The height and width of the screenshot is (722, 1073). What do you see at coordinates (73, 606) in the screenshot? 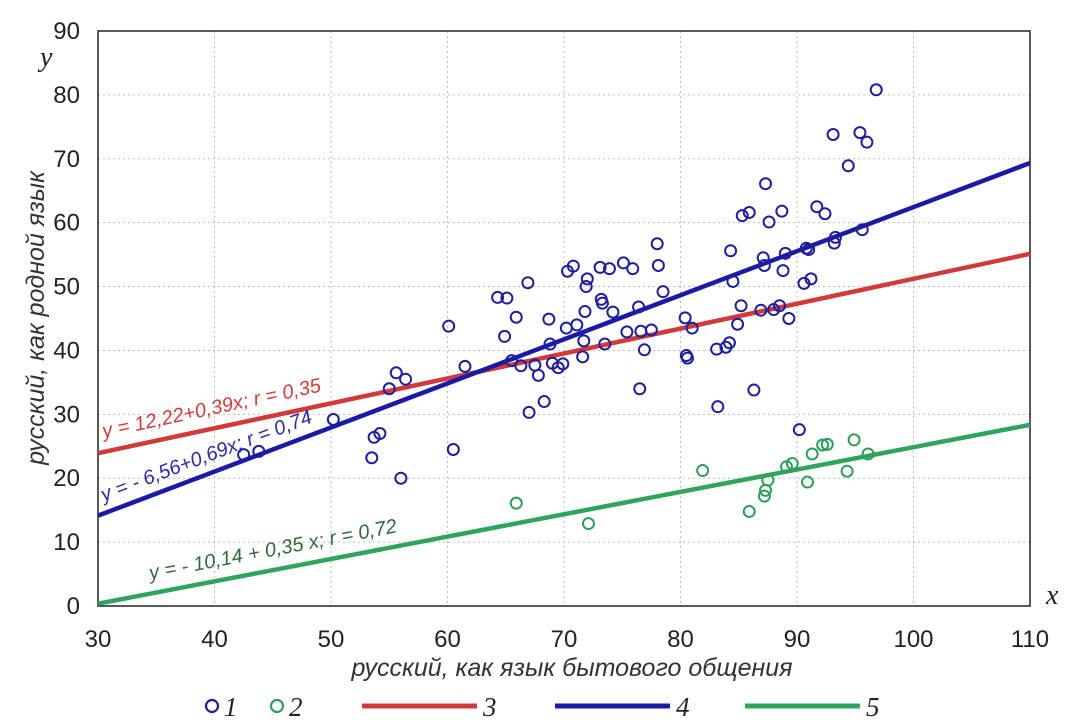
I see `y-tick-label: 0` at bounding box center [73, 606].